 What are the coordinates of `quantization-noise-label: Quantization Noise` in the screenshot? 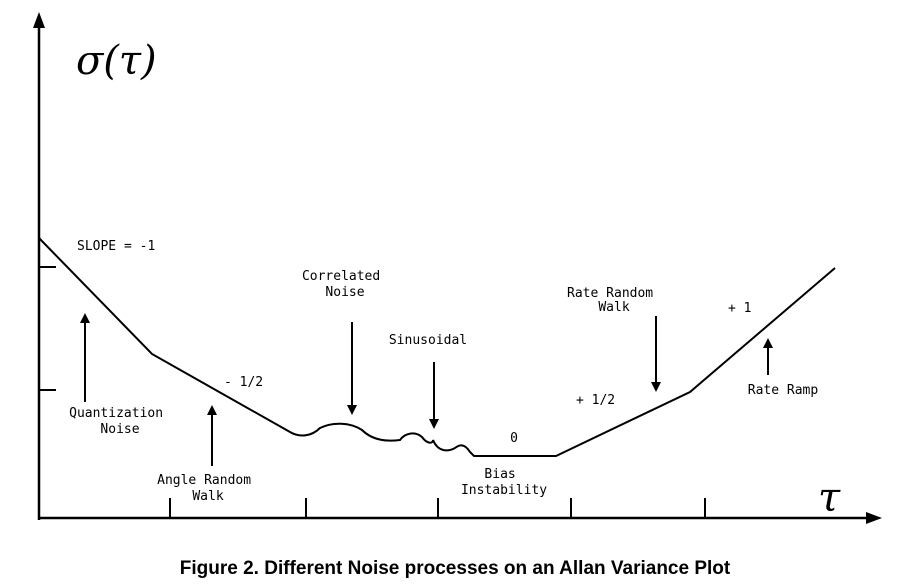 It's located at (120, 421).